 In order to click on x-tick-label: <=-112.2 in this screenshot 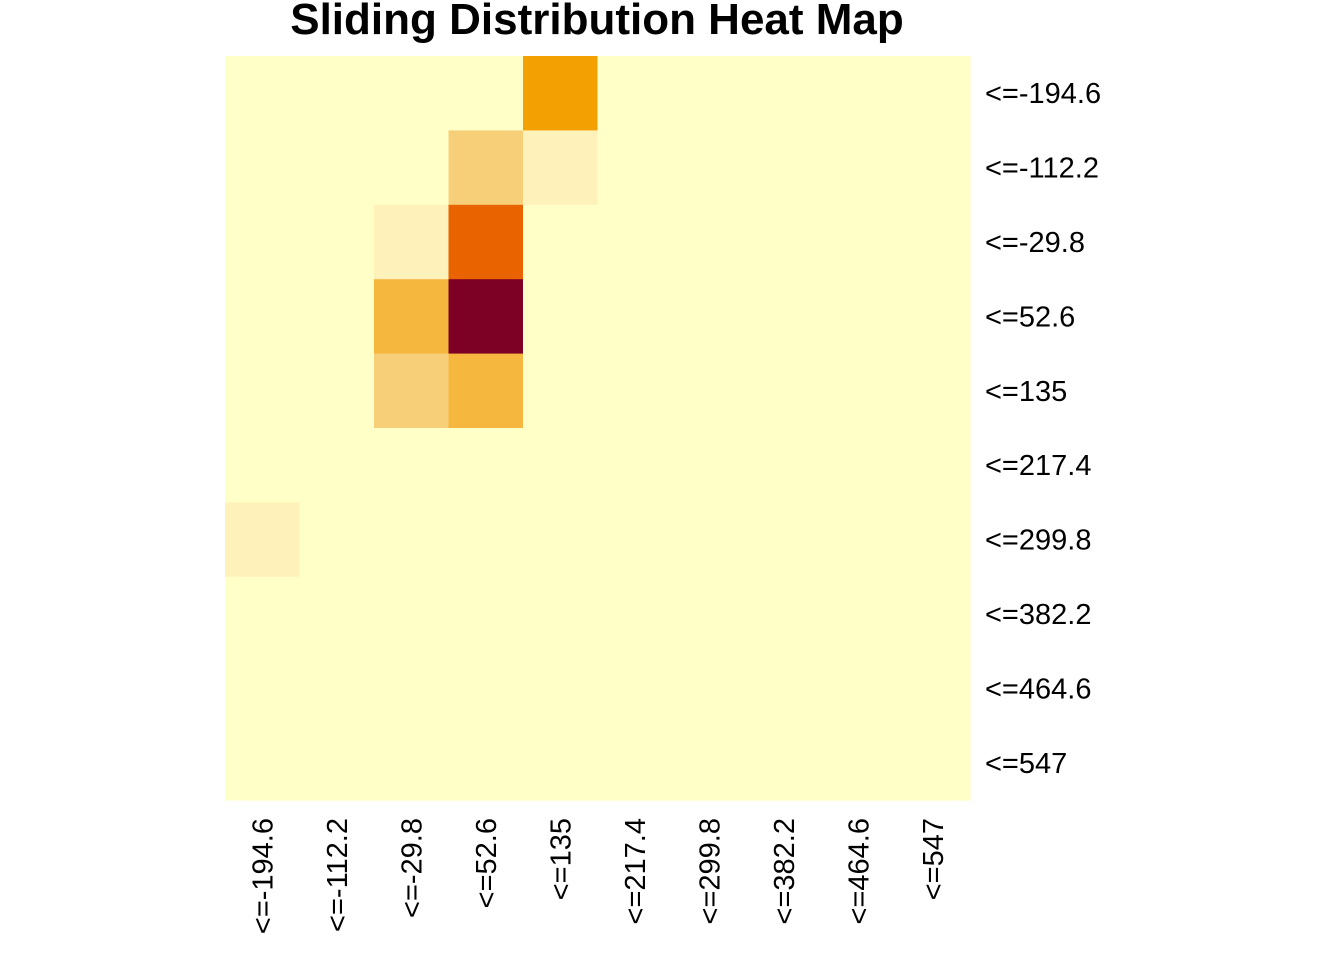, I will do `click(338, 875)`.